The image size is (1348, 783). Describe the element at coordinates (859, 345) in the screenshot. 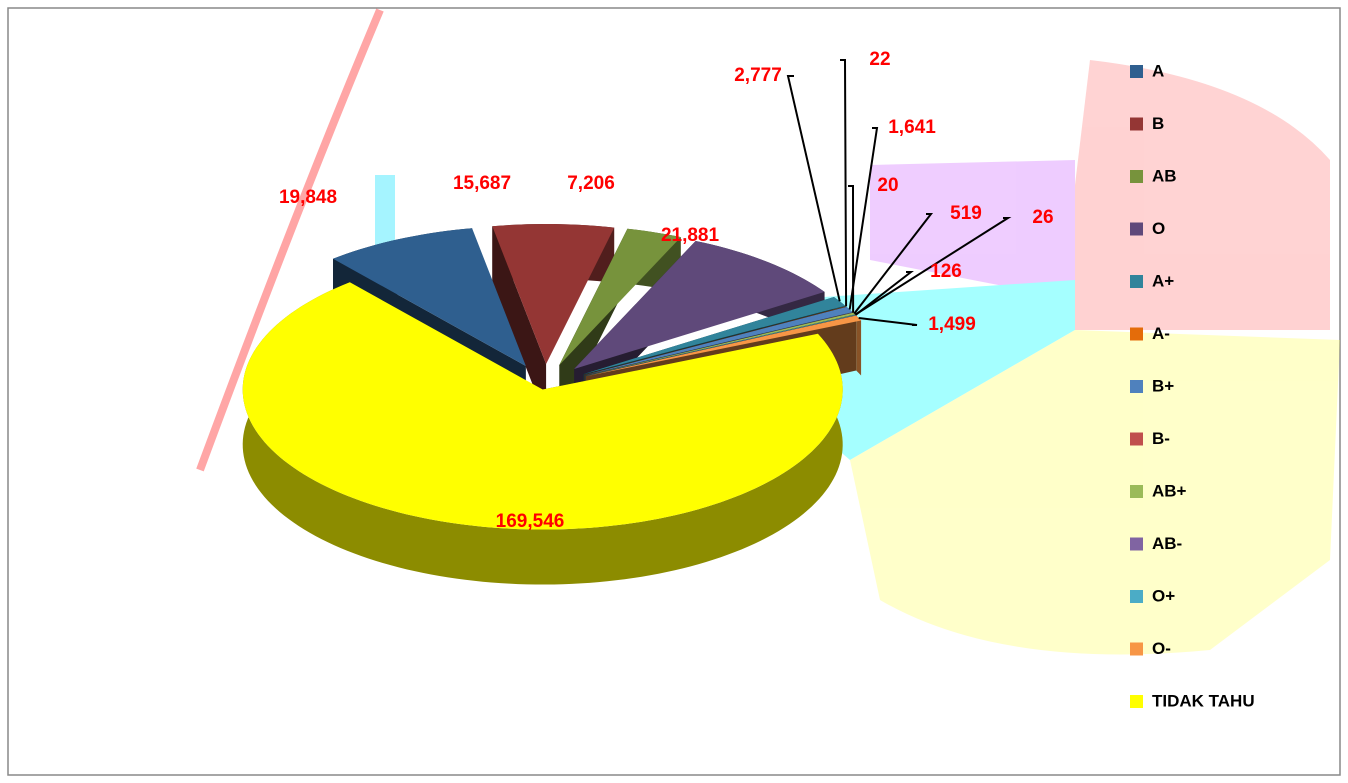

I see `slice-side` at that location.